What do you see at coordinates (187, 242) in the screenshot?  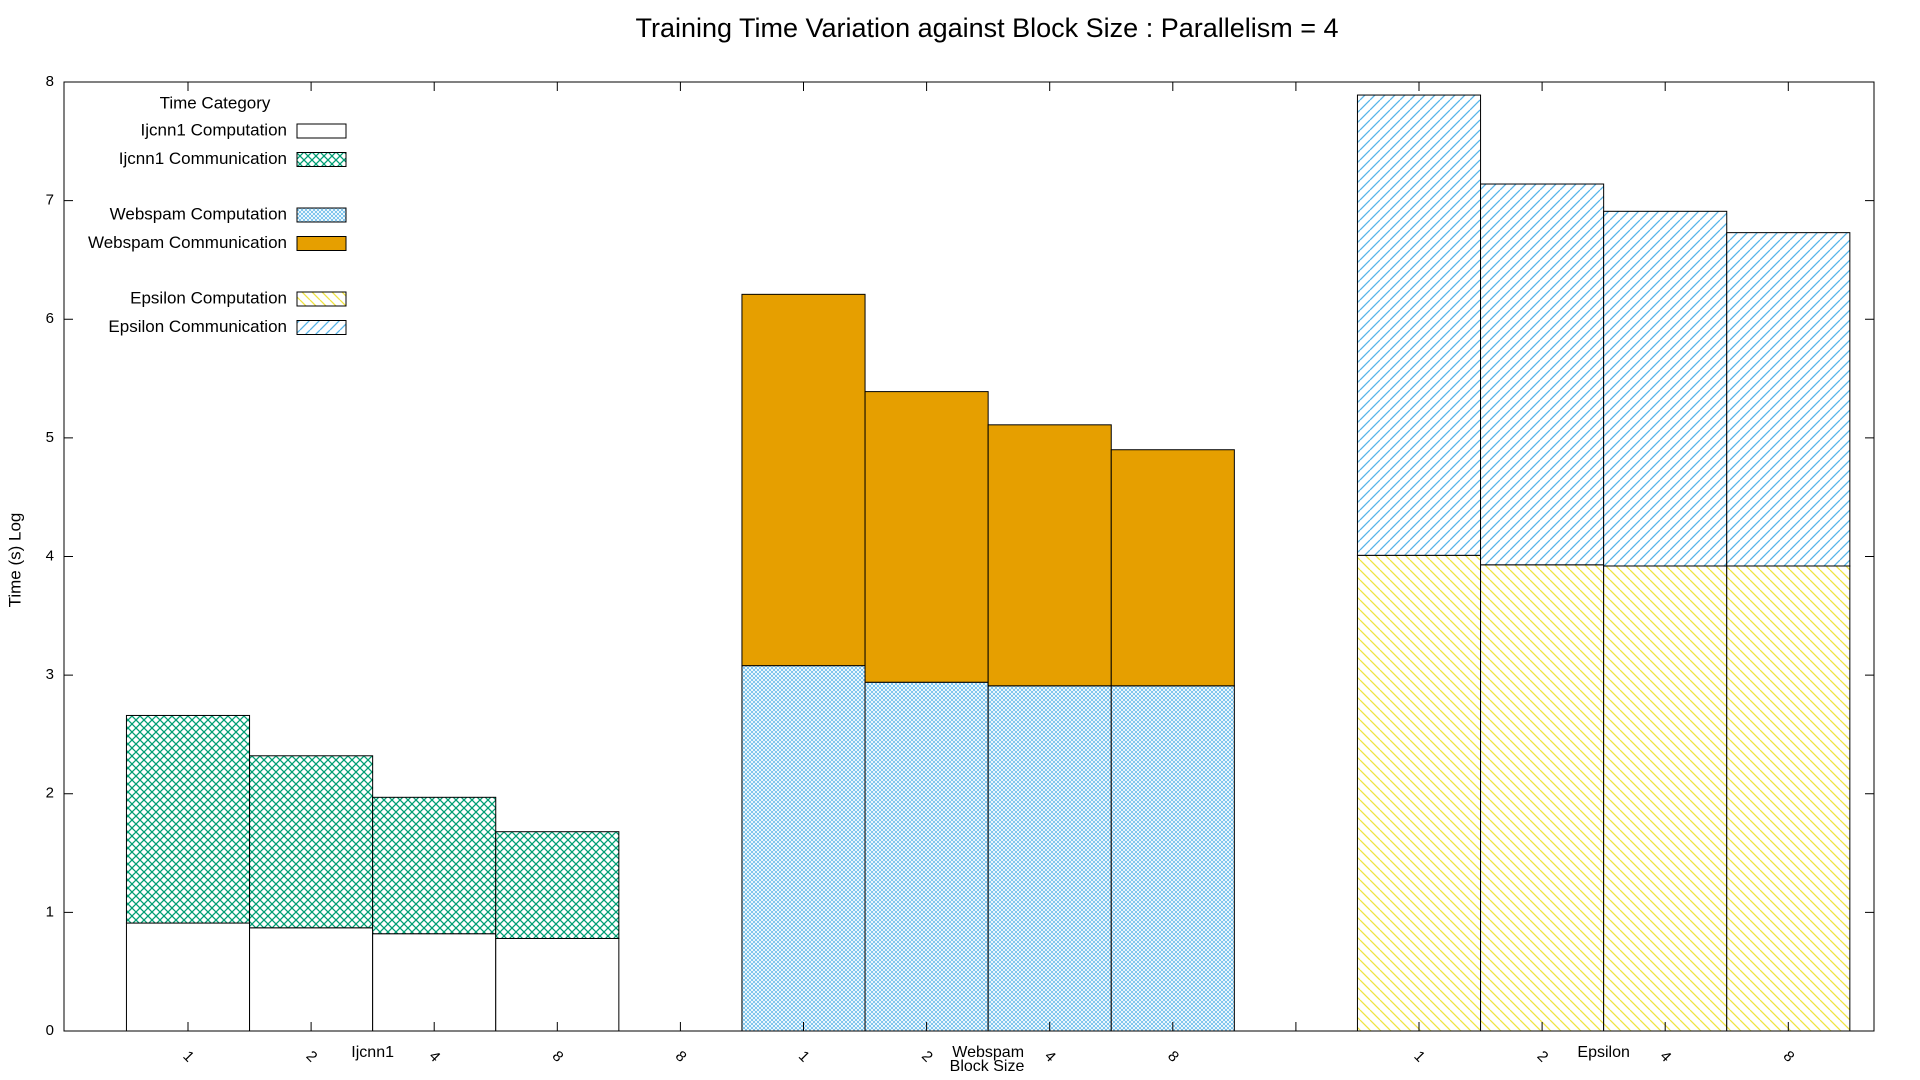 I see `legend-label: Webspam Communication` at bounding box center [187, 242].